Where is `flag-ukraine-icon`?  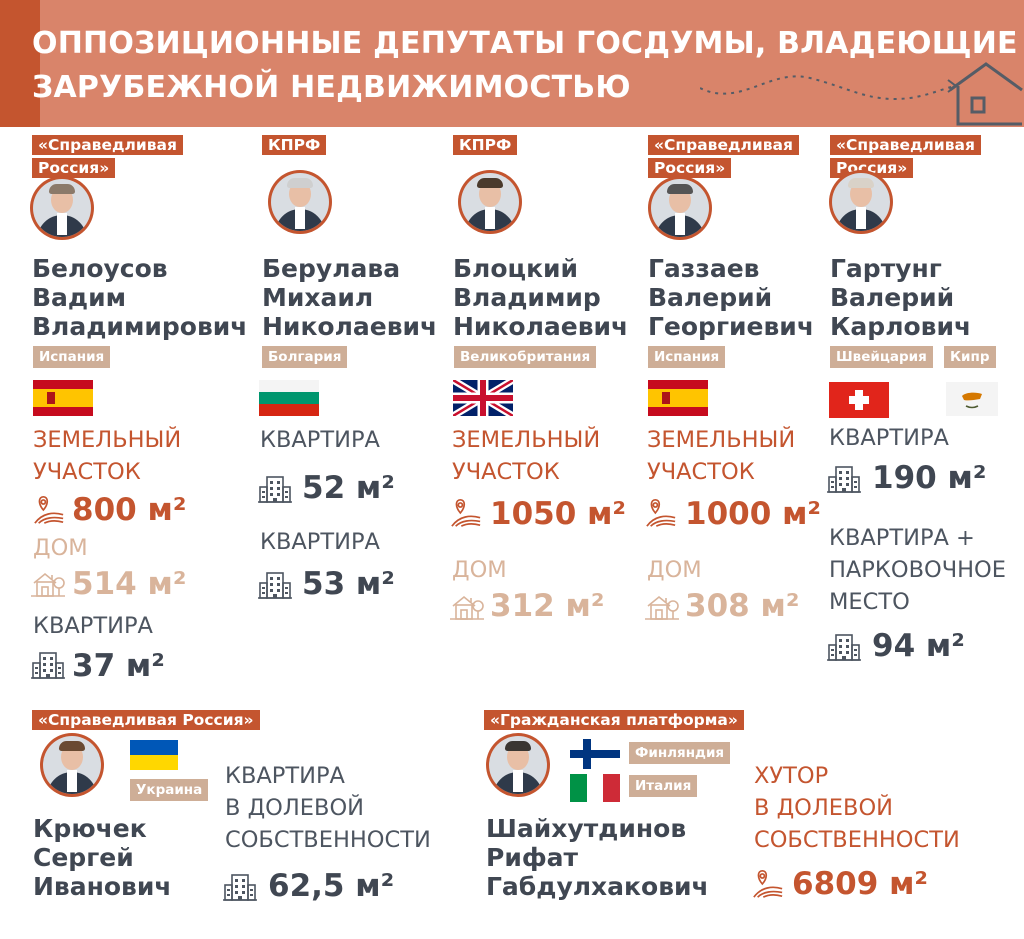
flag-ukraine-icon is located at coordinates (154, 755).